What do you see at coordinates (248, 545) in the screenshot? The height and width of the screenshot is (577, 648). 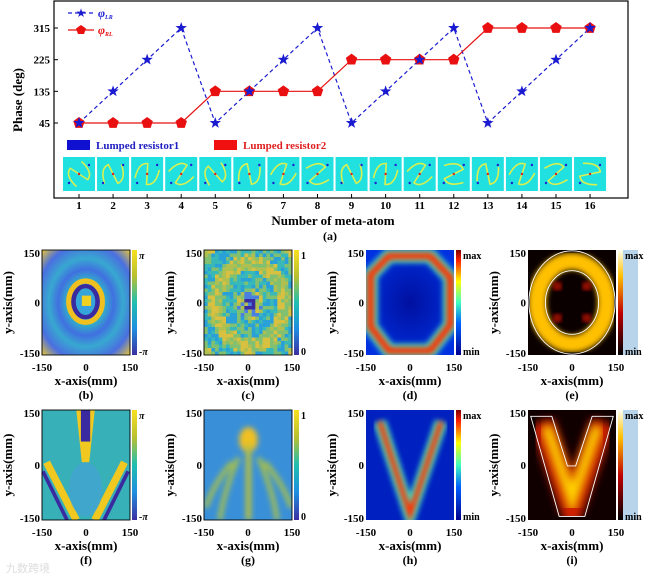 I see `x-axis-label: x-axis(mm)` at bounding box center [248, 545].